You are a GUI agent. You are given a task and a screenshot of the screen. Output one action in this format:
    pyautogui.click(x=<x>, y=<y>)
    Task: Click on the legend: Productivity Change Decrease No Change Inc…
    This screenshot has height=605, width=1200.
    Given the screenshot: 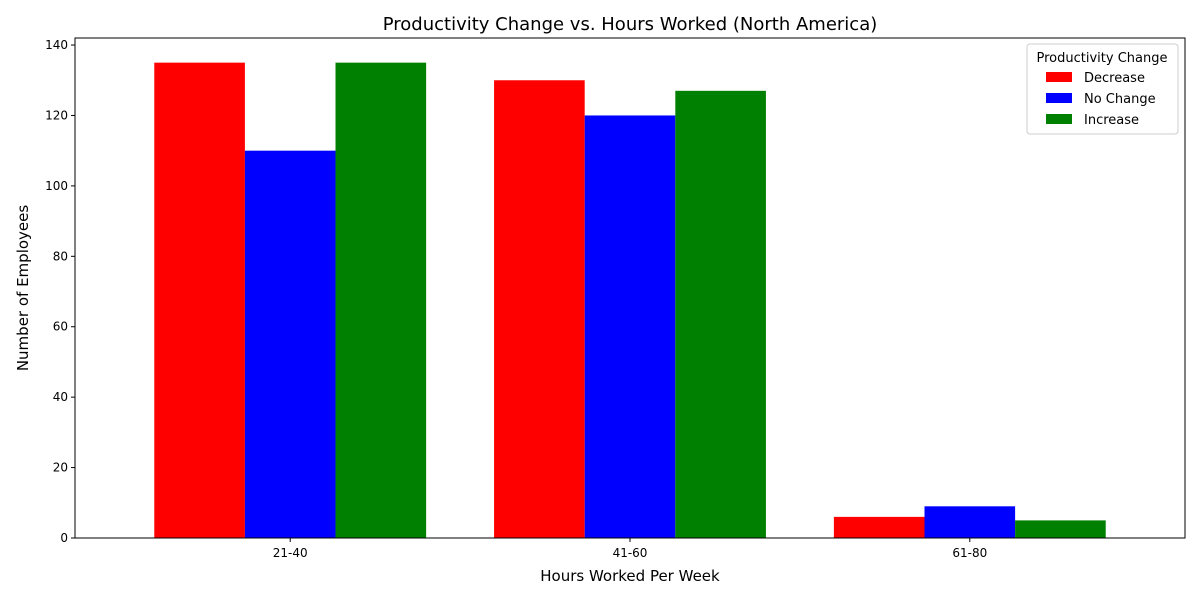 What is the action you would take?
    pyautogui.click(x=1102, y=89)
    